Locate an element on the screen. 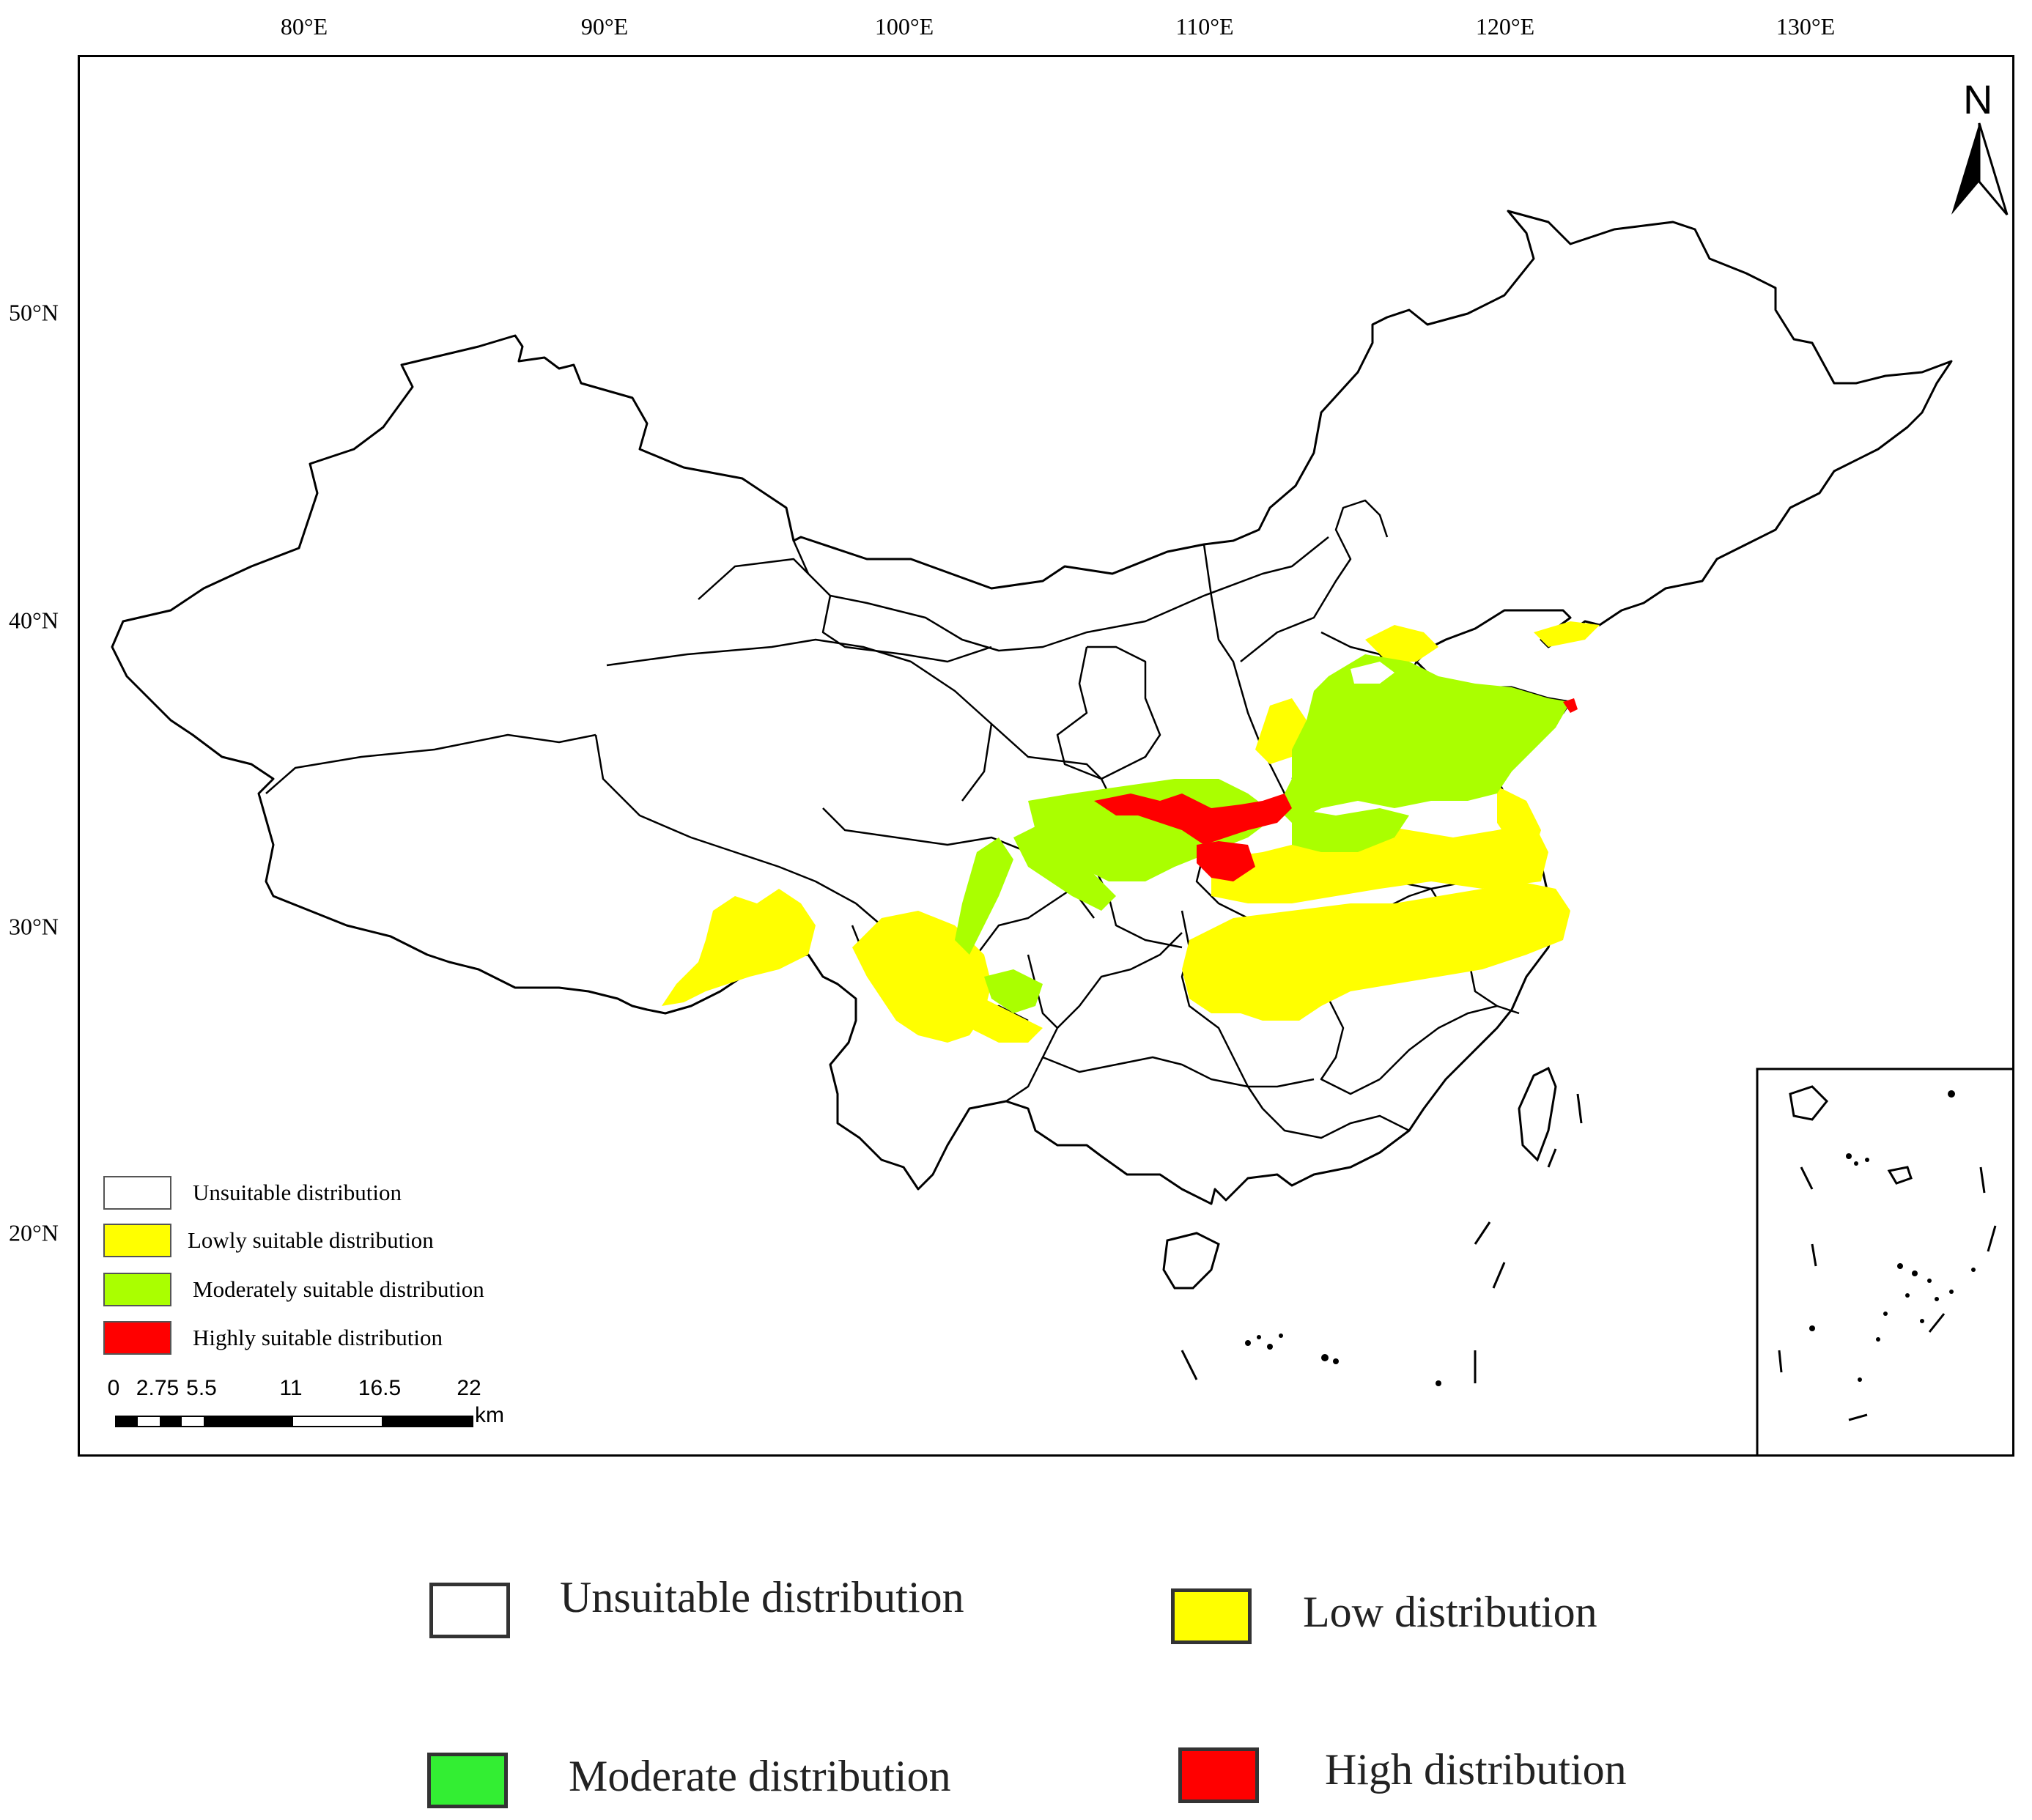 This screenshot has height=1820, width=2032. scale-unit: km is located at coordinates (489, 1415).